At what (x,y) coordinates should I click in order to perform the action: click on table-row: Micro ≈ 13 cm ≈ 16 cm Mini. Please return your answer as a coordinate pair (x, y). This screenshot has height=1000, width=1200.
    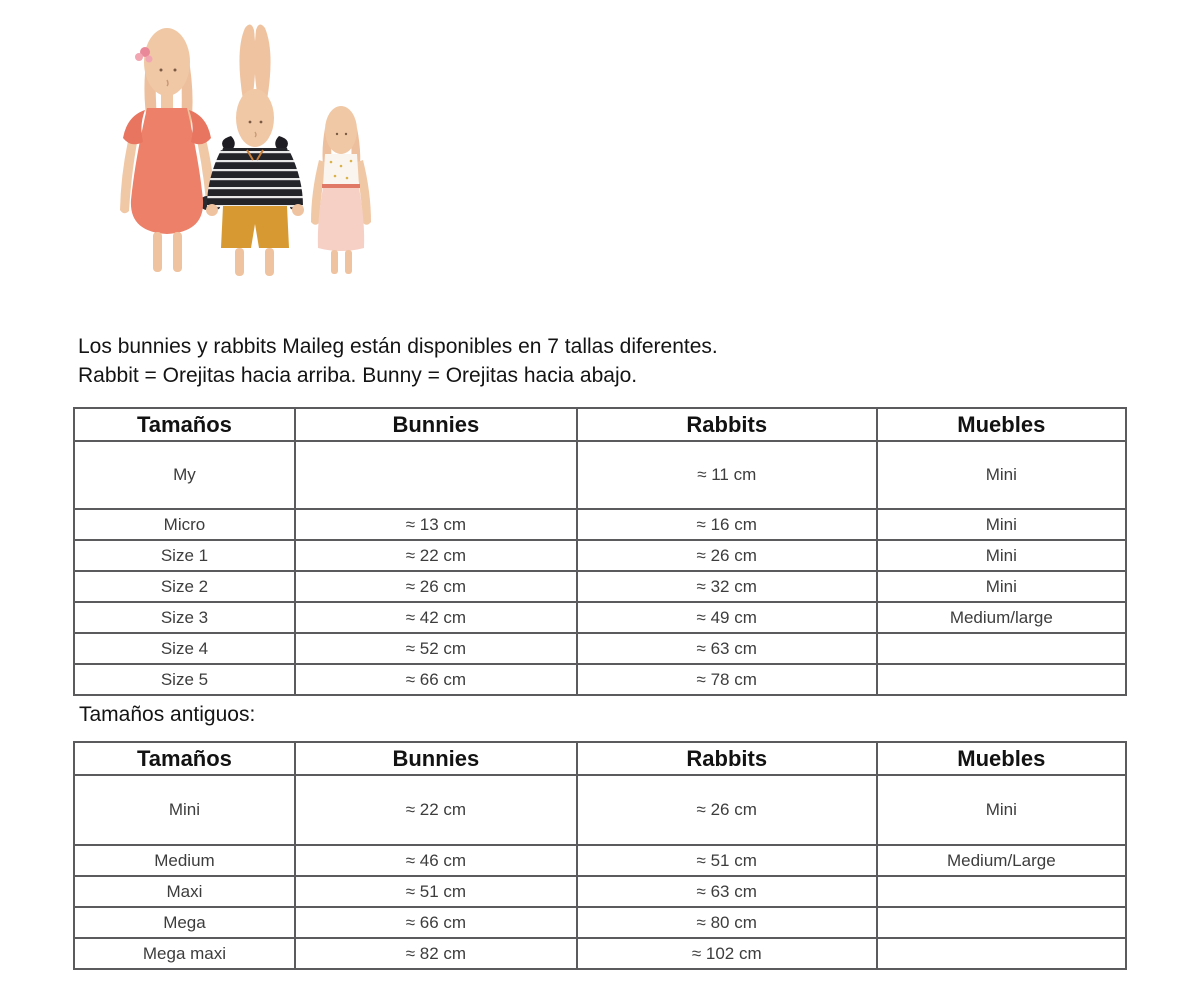
    Looking at the image, I should click on (600, 524).